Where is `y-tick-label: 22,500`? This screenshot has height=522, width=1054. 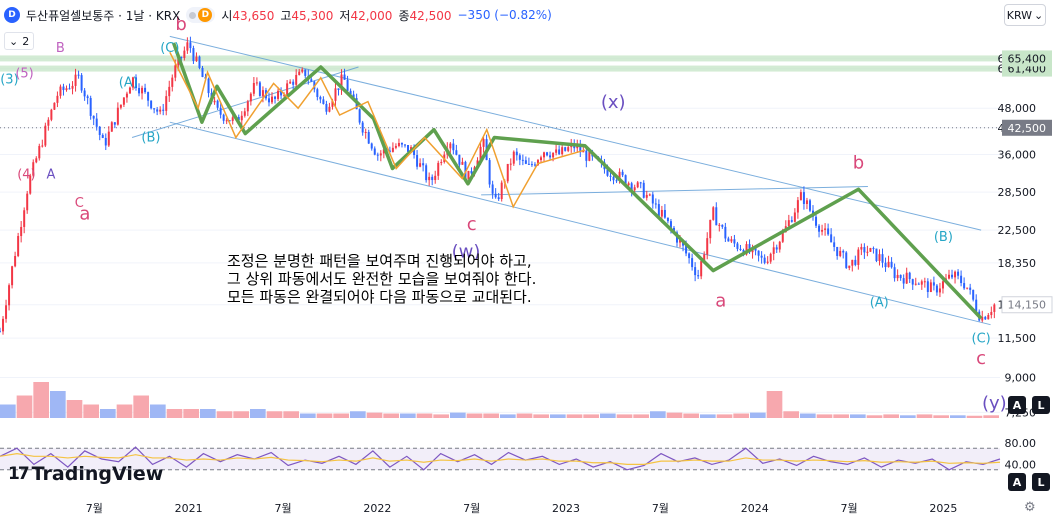 y-tick-label: 22,500 is located at coordinates (1017, 230).